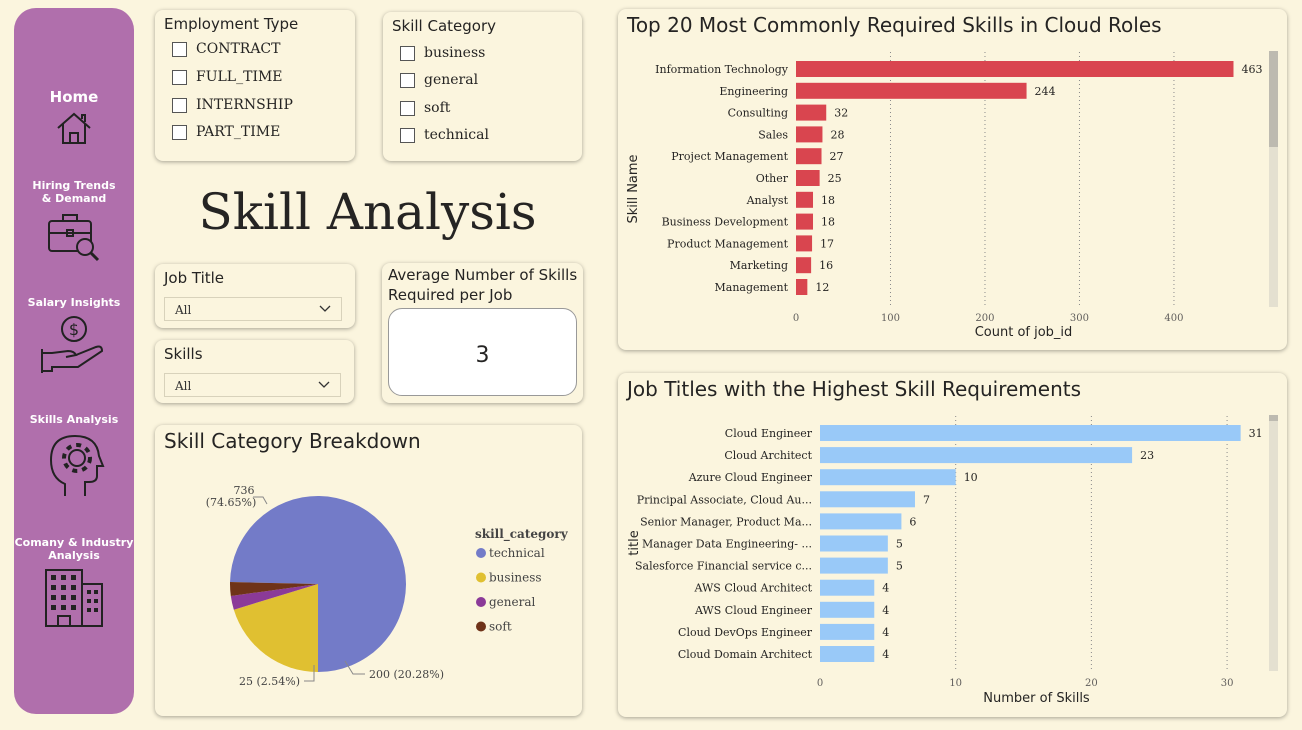 Image resolution: width=1302 pixels, height=730 pixels. I want to click on category-label: Other, so click(772, 178).